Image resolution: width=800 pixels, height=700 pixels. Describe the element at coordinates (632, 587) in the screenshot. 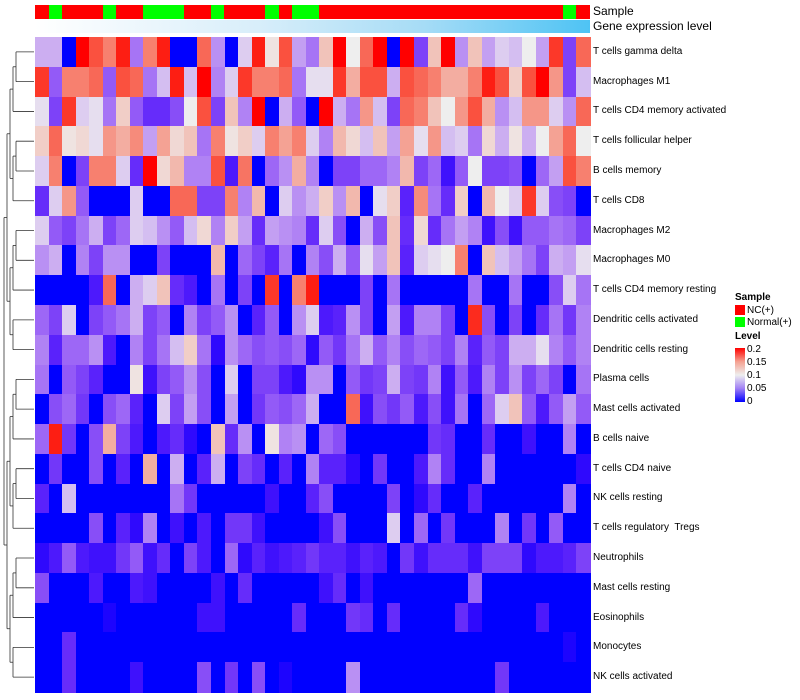

I see `row-label: Mast cells resting` at that location.